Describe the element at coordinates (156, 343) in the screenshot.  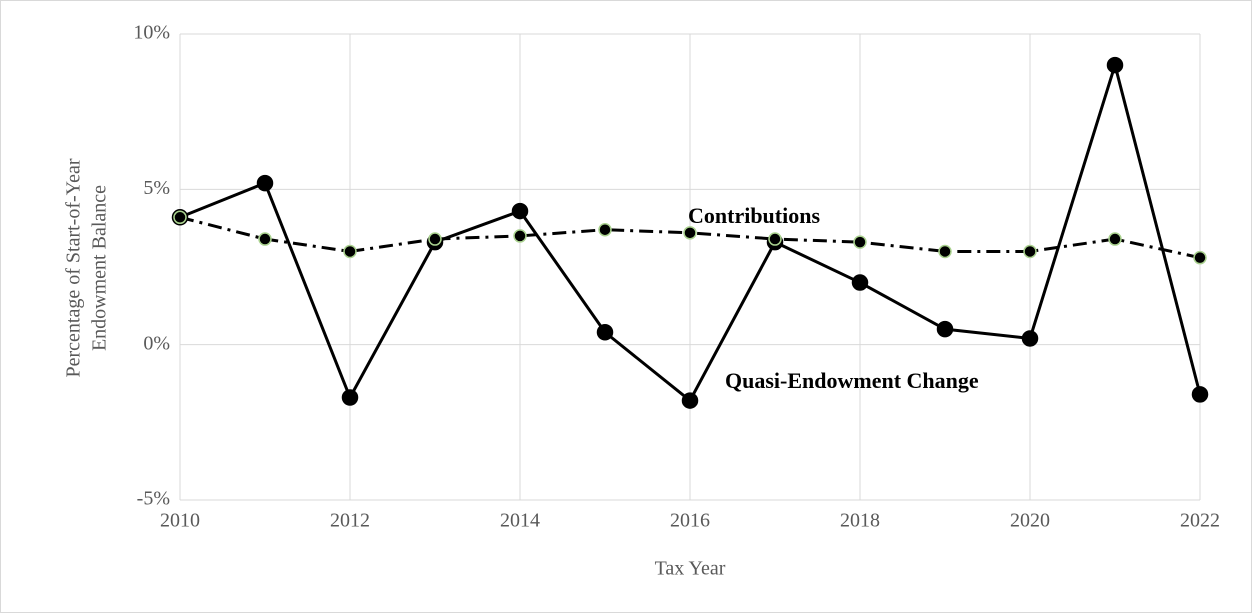
I see `y-tick-label: 0%` at that location.